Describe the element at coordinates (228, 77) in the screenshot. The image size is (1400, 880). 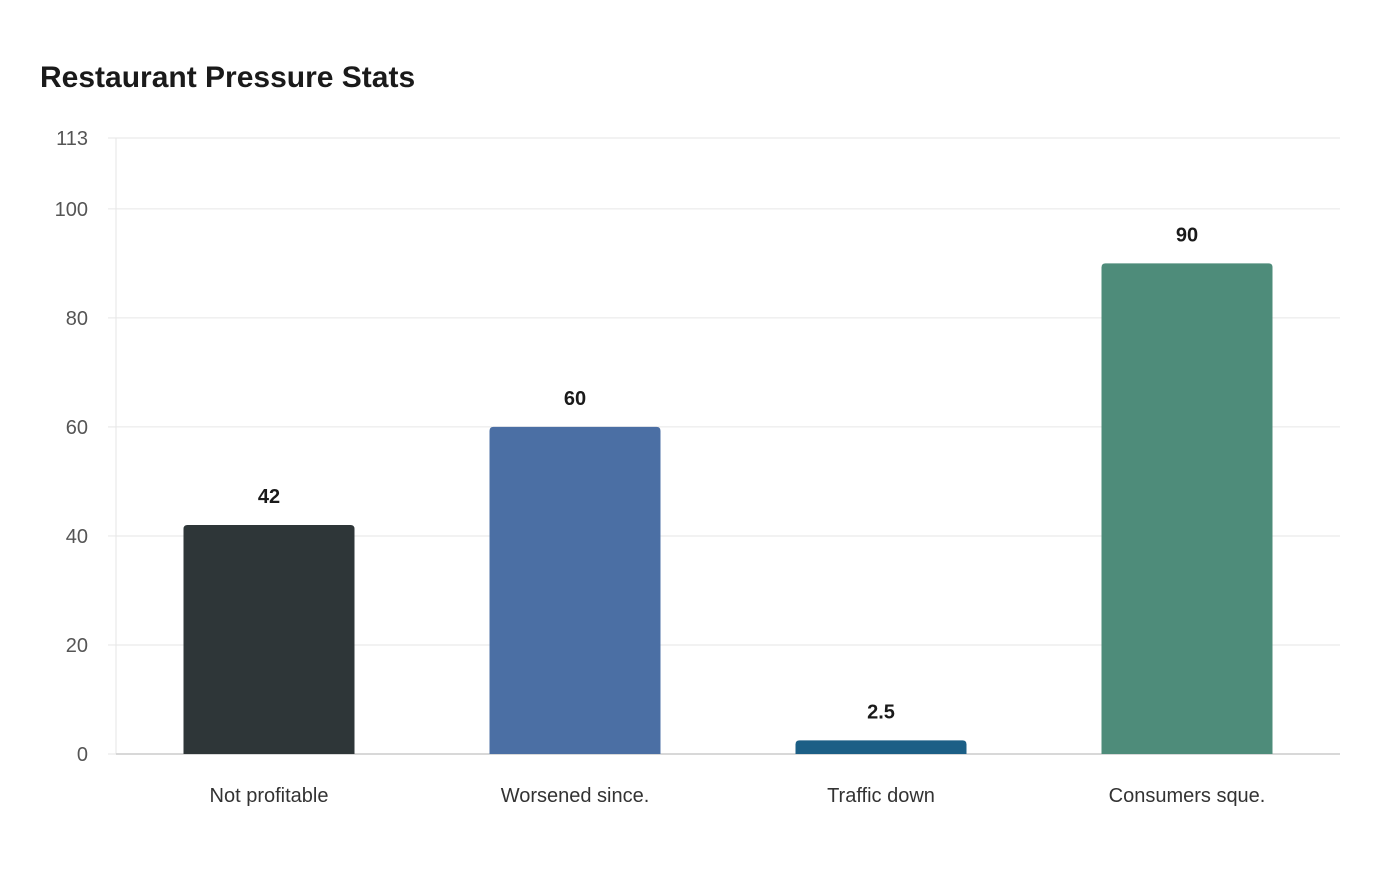
I see `chart-title: Restaurant Pressure Stats` at that location.